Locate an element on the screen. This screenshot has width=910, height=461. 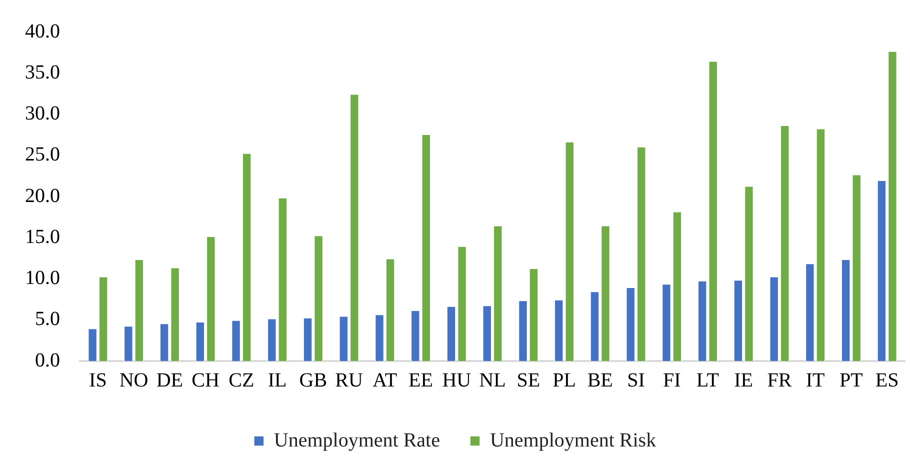
x-tick-label: NL is located at coordinates (492, 380).